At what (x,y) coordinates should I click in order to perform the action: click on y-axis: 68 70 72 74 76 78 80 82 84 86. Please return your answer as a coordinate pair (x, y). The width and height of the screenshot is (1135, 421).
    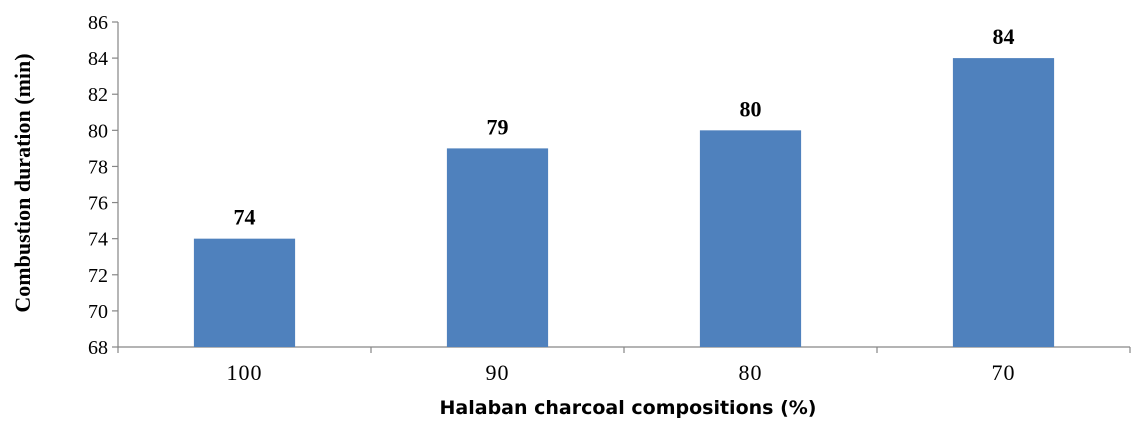
    Looking at the image, I should click on (103, 185).